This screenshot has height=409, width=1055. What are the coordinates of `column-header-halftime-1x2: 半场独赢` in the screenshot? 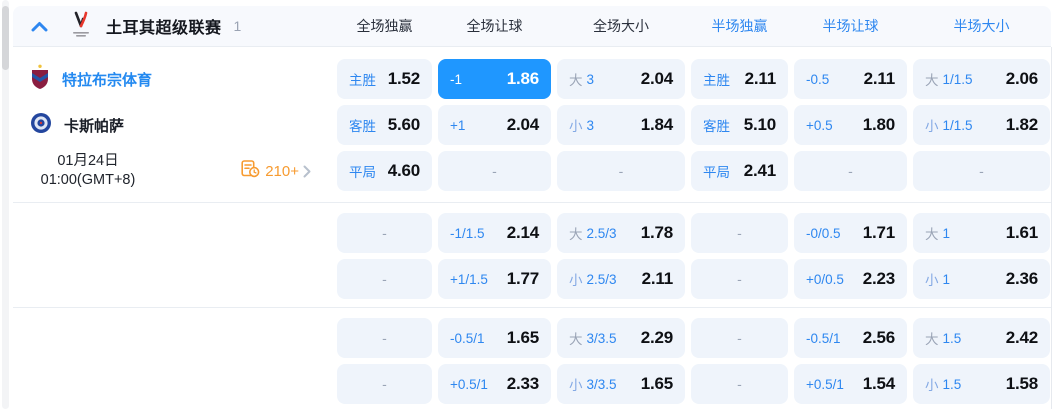 It's located at (739, 26).